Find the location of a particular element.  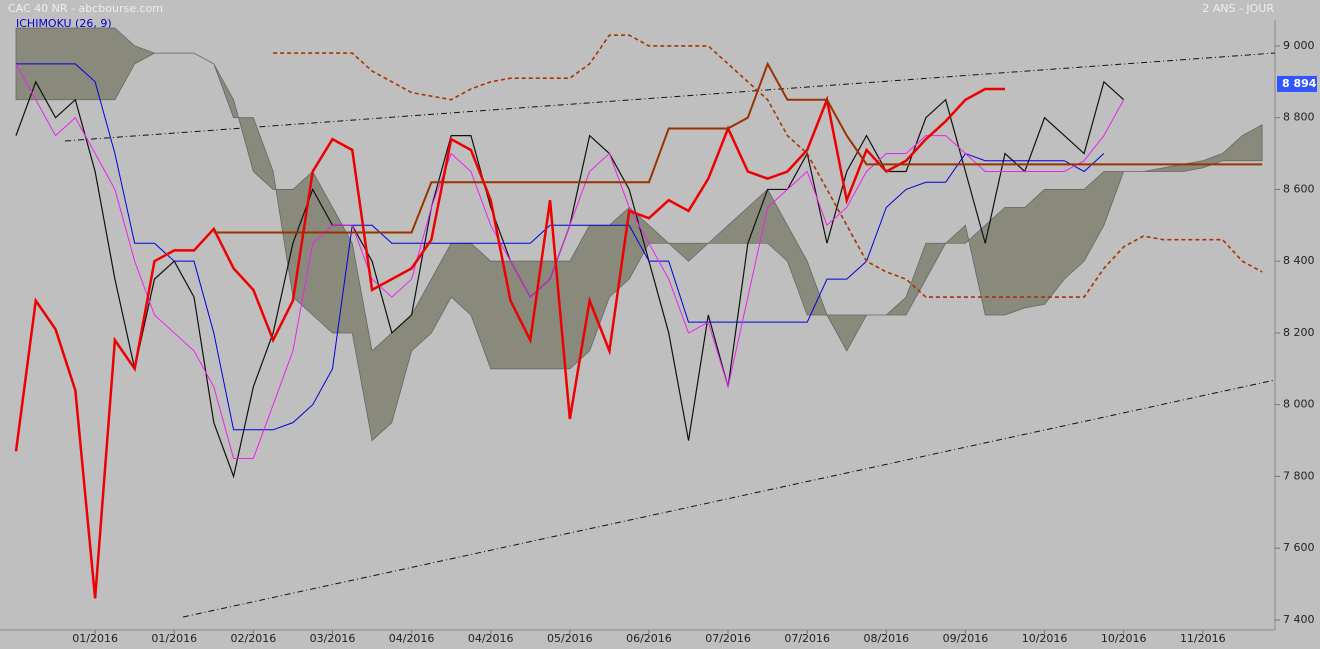

chart-title: CAC 40 NR - abcbourse.com is located at coordinates (85, 8).